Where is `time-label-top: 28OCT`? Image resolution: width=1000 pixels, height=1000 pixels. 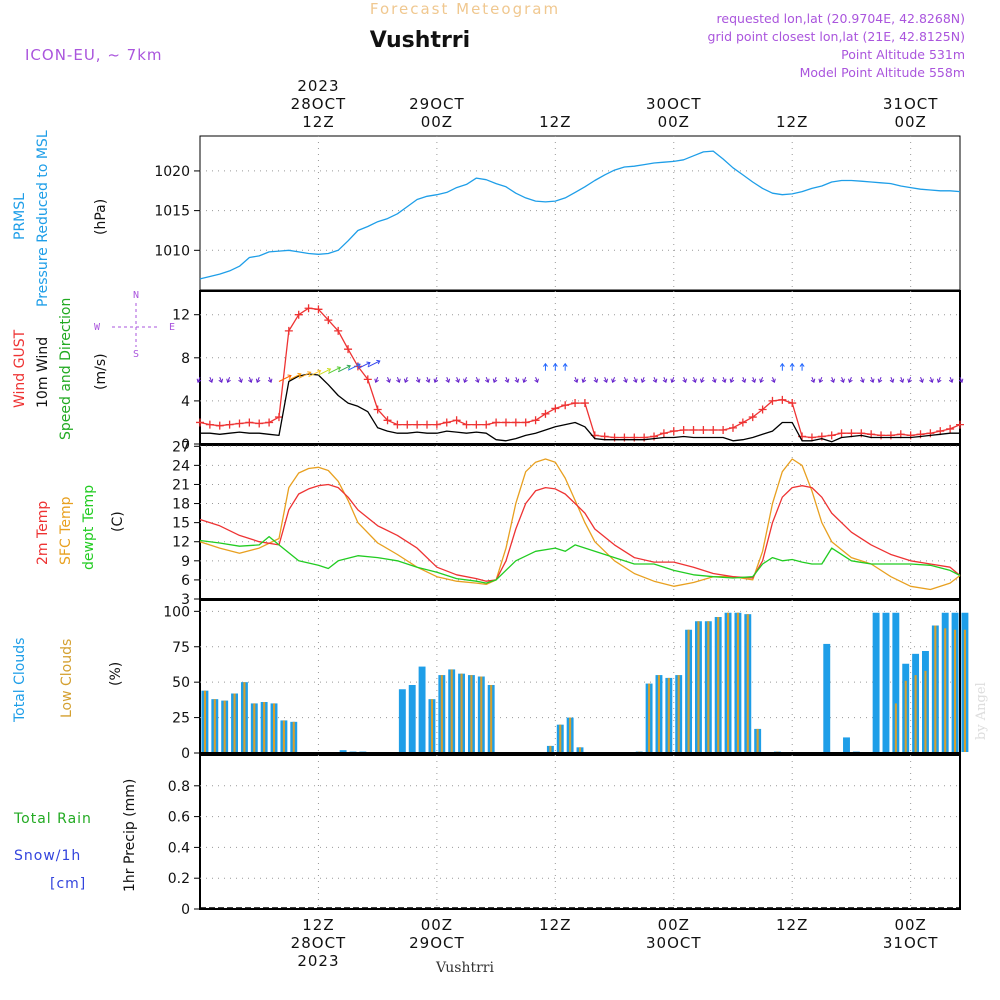 time-label-top: 28OCT is located at coordinates (319, 104).